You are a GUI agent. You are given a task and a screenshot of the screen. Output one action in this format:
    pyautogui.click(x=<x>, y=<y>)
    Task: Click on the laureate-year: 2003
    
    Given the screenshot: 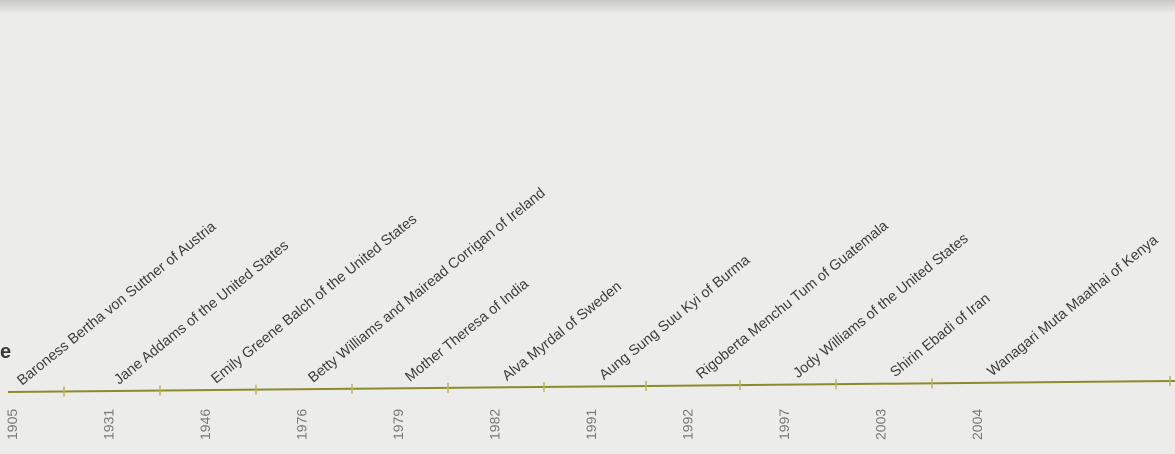 What is the action you would take?
    pyautogui.click(x=881, y=424)
    